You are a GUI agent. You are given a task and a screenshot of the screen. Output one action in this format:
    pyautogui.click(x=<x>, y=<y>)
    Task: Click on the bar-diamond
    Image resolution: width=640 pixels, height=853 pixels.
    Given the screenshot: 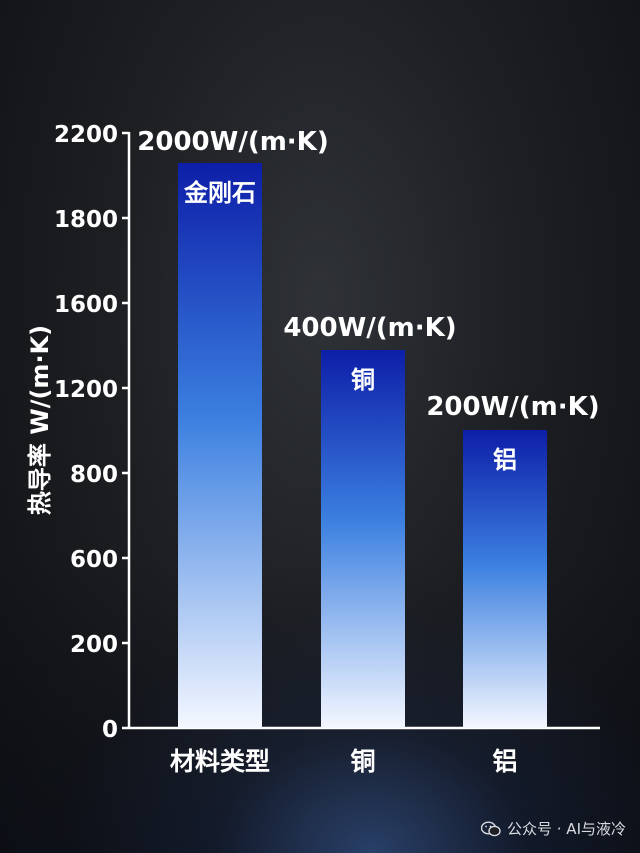 What is the action you would take?
    pyautogui.click(x=220, y=445)
    